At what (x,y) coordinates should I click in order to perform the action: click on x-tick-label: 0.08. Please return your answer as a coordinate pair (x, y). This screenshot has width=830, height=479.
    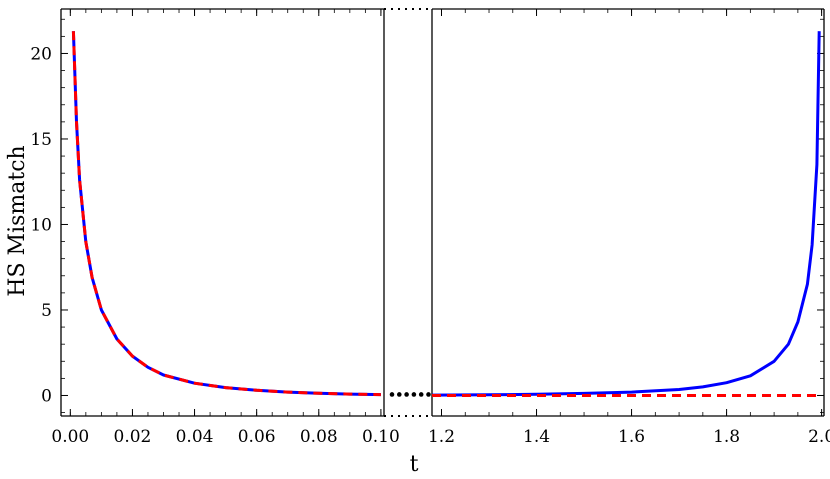
    Looking at the image, I should click on (319, 437).